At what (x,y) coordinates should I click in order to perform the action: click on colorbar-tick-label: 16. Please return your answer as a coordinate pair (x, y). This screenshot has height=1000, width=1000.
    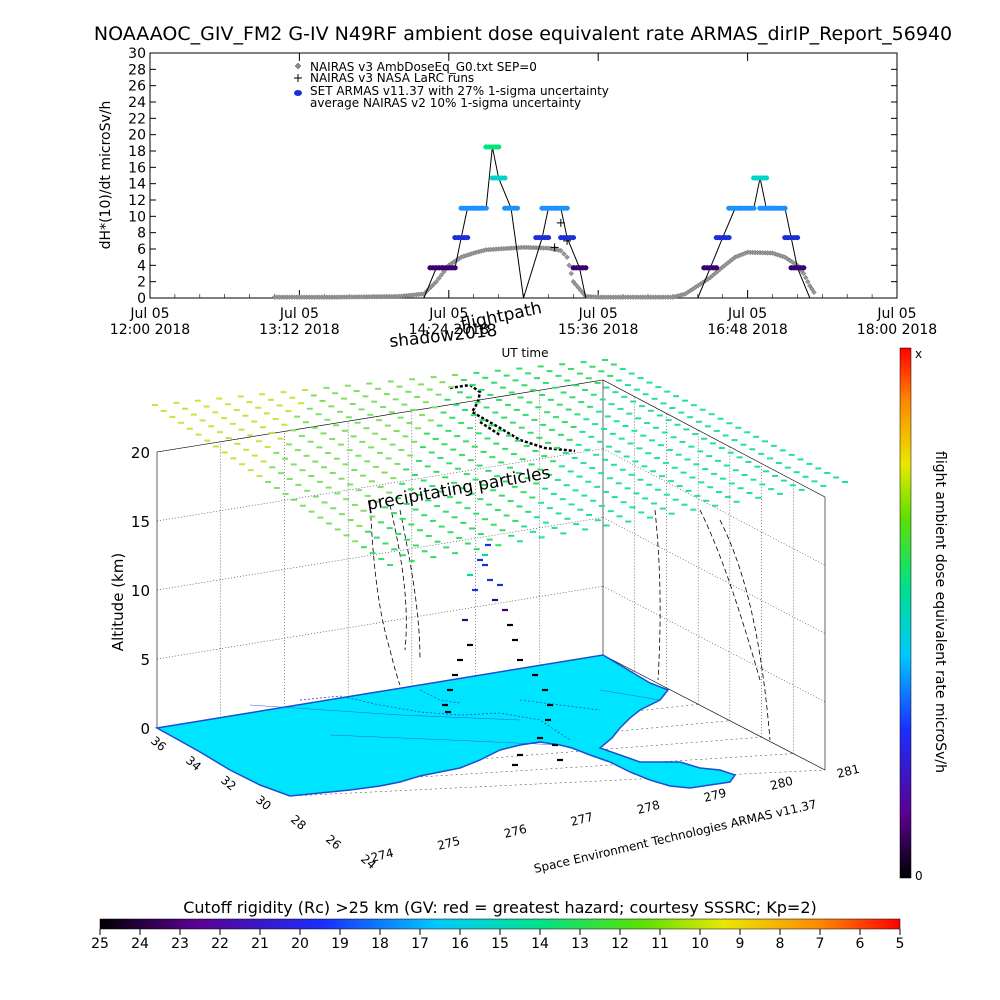
    Looking at the image, I should click on (460, 944).